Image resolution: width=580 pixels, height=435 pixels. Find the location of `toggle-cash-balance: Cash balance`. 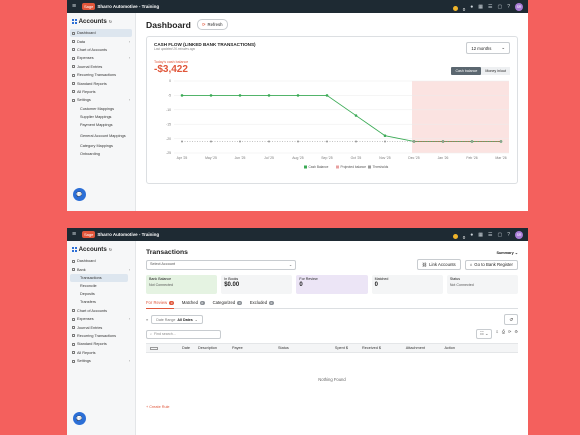

toggle-cash-balance: Cash balance is located at coordinates (466, 71).